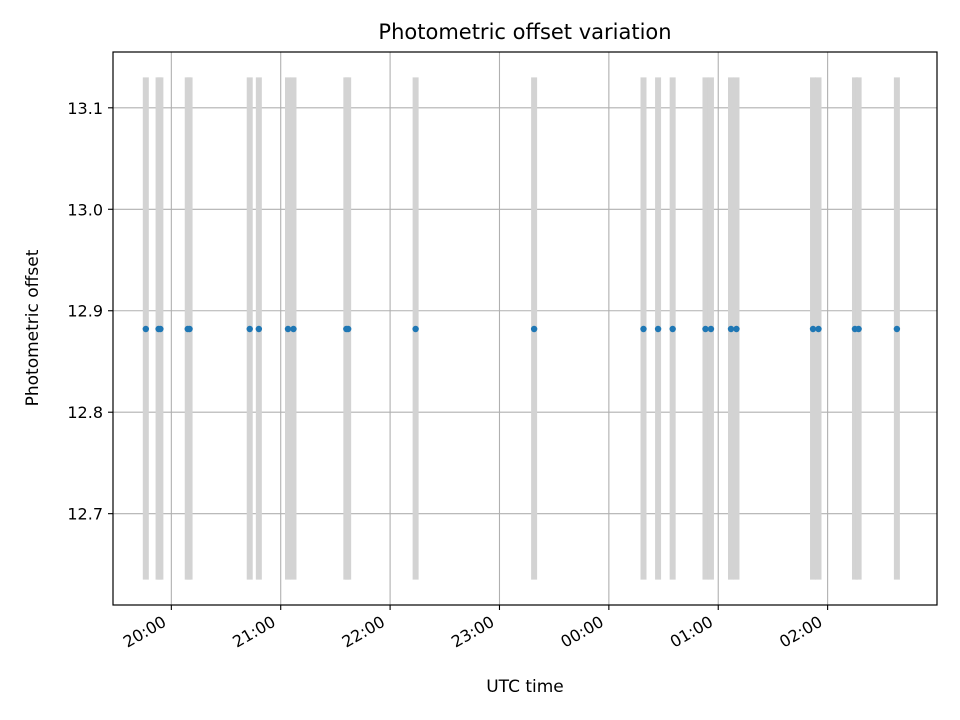 The width and height of the screenshot is (960, 720). Describe the element at coordinates (85, 209) in the screenshot. I see `y-tick-label: 13.0` at that location.